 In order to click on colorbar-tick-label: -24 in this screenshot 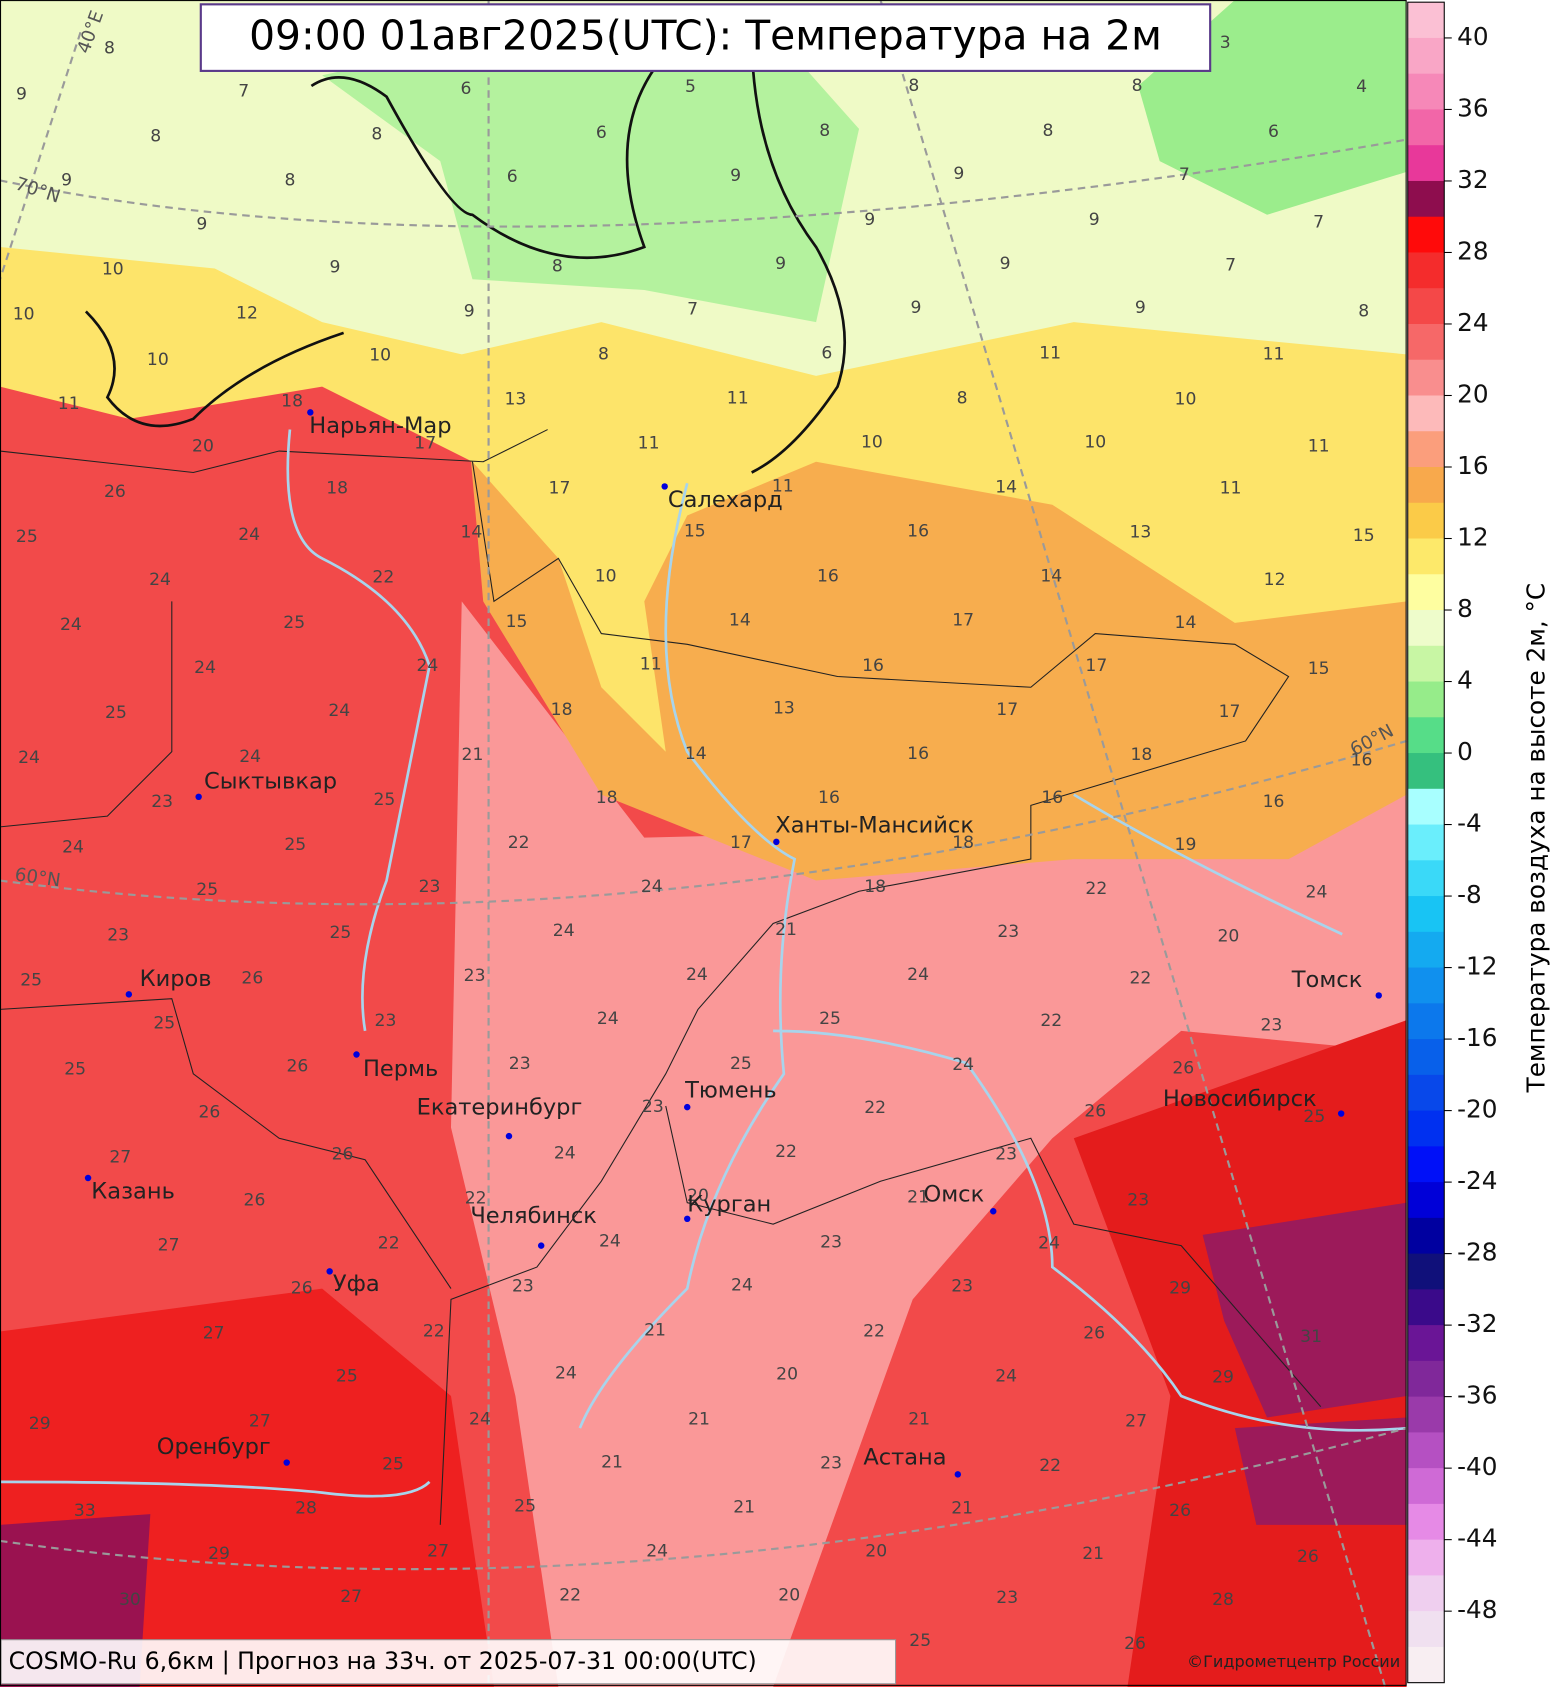, I will do `click(1477, 1180)`.